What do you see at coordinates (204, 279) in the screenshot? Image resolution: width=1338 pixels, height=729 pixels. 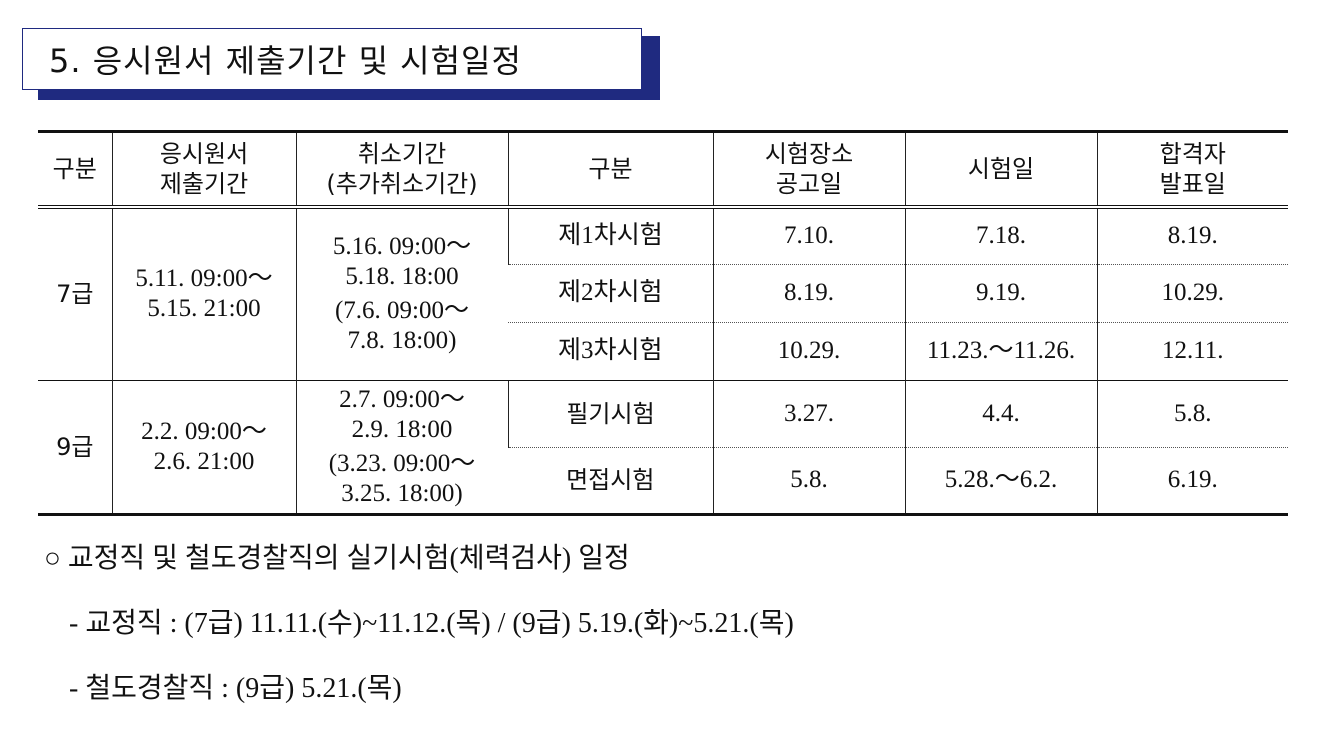 I see `cell-line: 5.11. 09:00～` at bounding box center [204, 279].